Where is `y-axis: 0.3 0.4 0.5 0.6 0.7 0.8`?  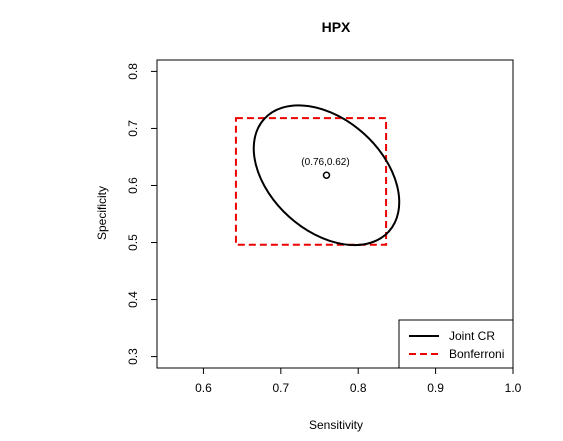
y-axis: 0.3 0.4 0.5 0.6 0.7 0.8 is located at coordinates (141, 214).